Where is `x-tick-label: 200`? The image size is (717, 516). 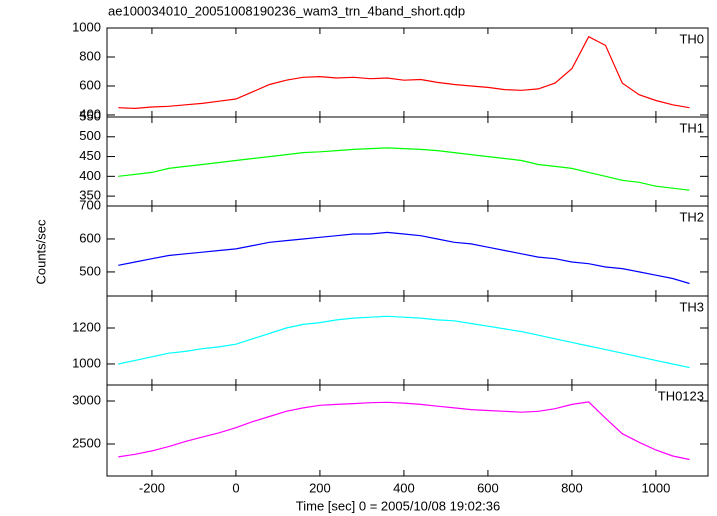 x-tick-label: 200 is located at coordinates (320, 487).